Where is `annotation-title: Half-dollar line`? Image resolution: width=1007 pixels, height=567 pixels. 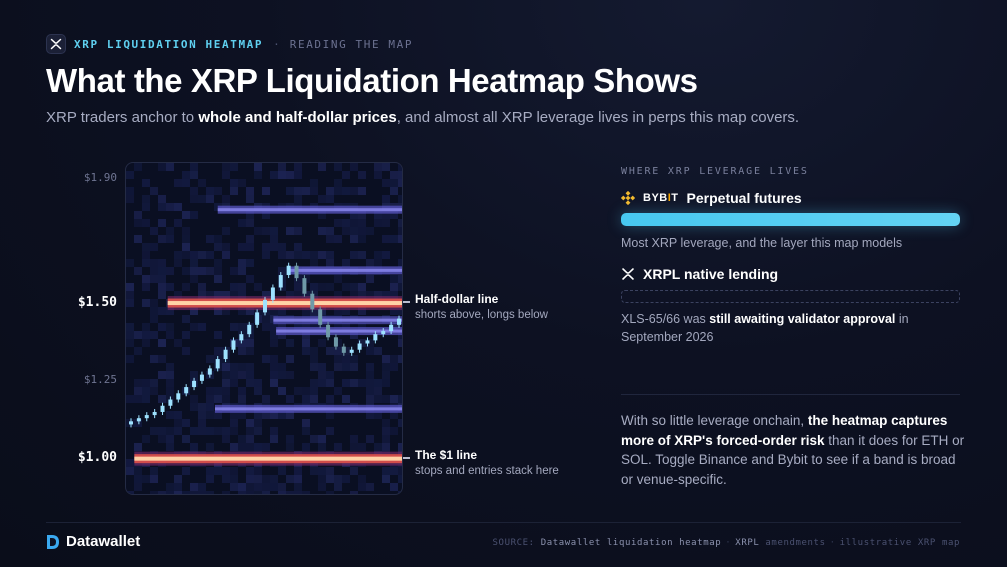
annotation-title: Half-dollar line is located at coordinates (457, 299).